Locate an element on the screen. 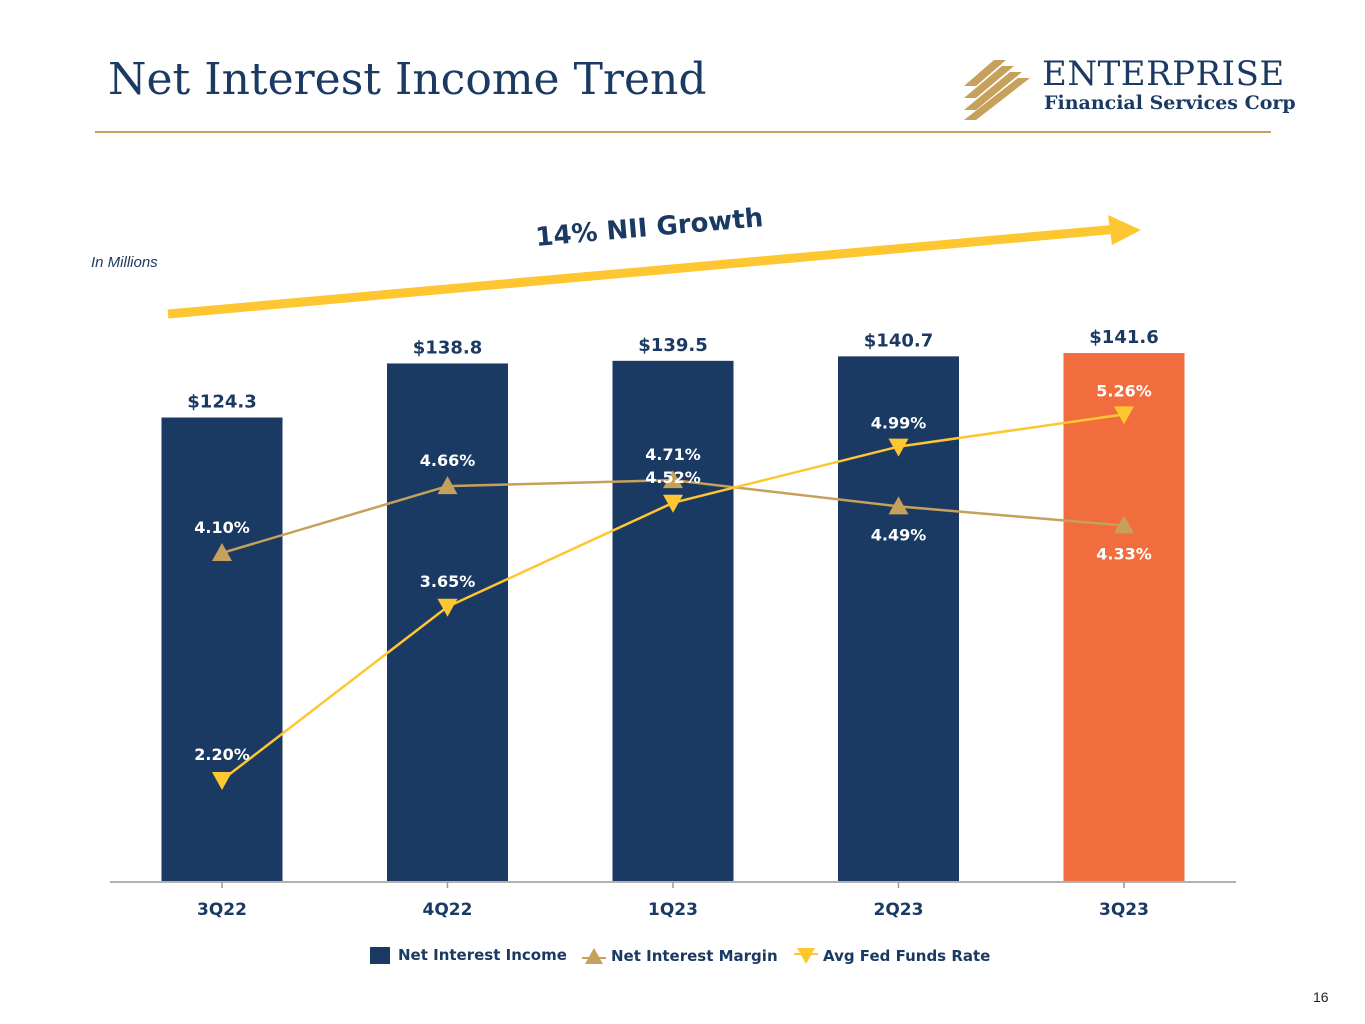 This screenshot has height=1024, width=1365. growth-arrow: 14% NII Growth is located at coordinates (654, 261).